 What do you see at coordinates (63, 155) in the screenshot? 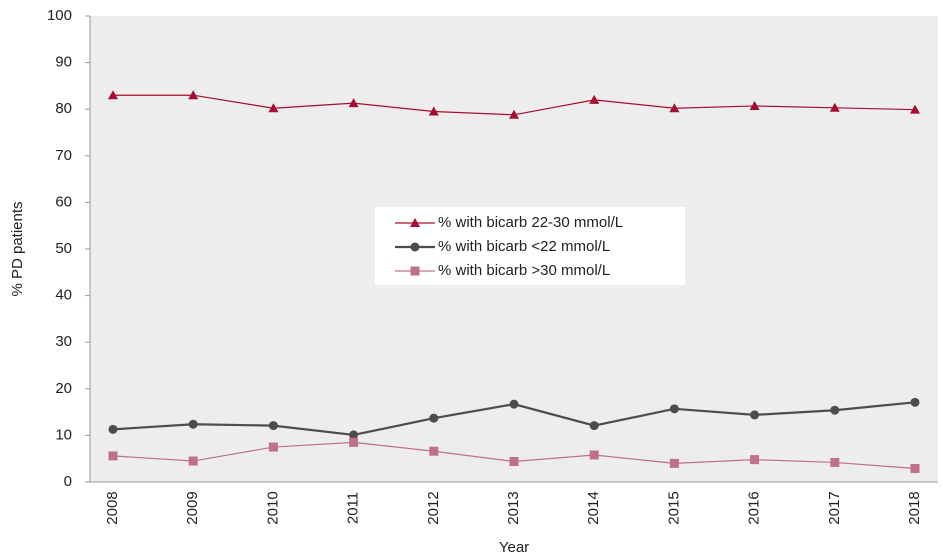
I see `y-tick-label: 70` at bounding box center [63, 155].